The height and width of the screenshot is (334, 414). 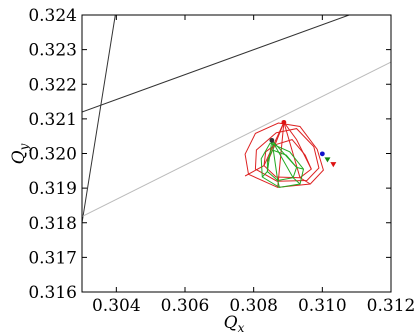 What do you see at coordinates (19, 157) in the screenshot?
I see `y-axis-label-main: Q` at bounding box center [19, 157].